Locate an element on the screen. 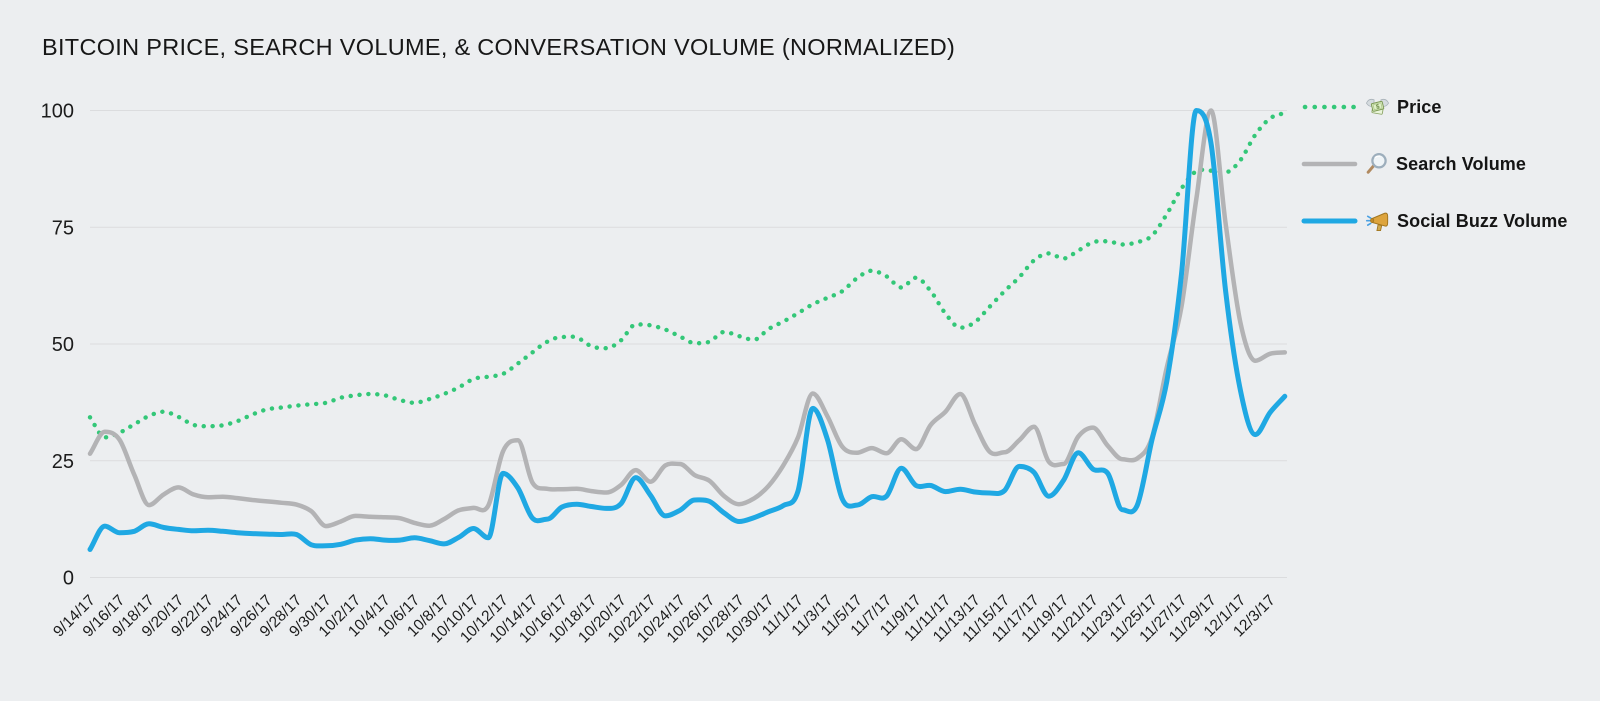  y-axis-label-75: 75 is located at coordinates (63, 228).